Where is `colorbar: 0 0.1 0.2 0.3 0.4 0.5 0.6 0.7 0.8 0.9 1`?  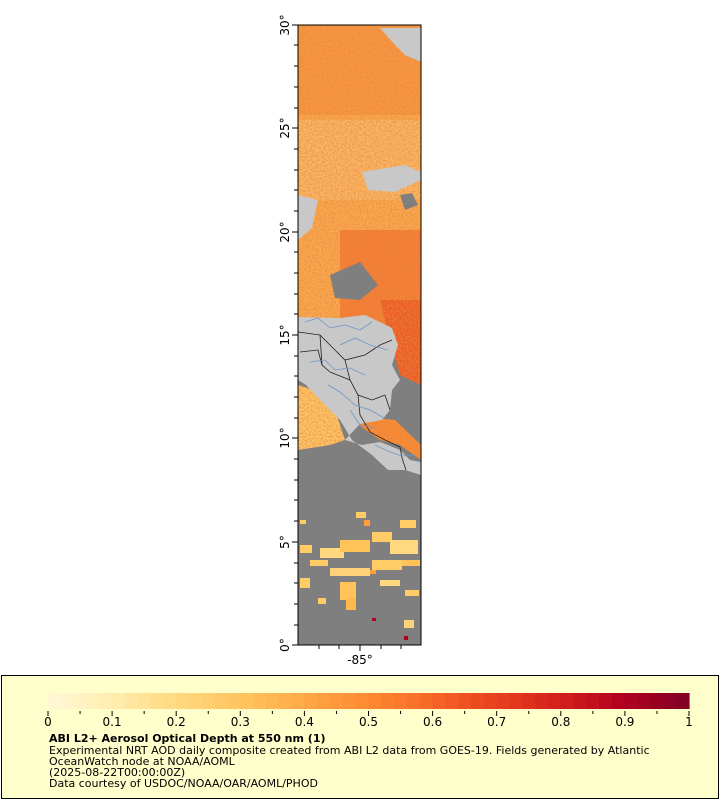 colorbar: 0 0.1 0.2 0.3 0.4 0.5 0.6 0.7 0.8 0.9 1 is located at coordinates (368, 711).